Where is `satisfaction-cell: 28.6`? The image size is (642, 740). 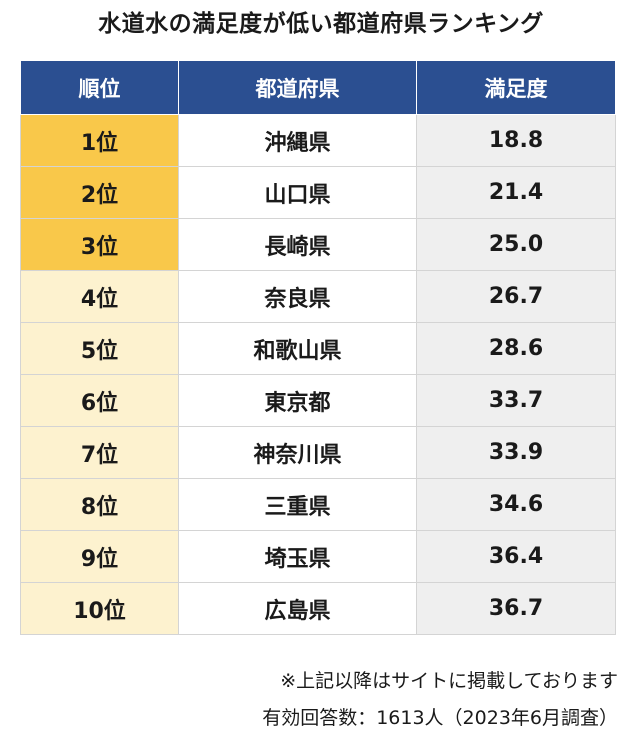
satisfaction-cell: 28.6 is located at coordinates (516, 348).